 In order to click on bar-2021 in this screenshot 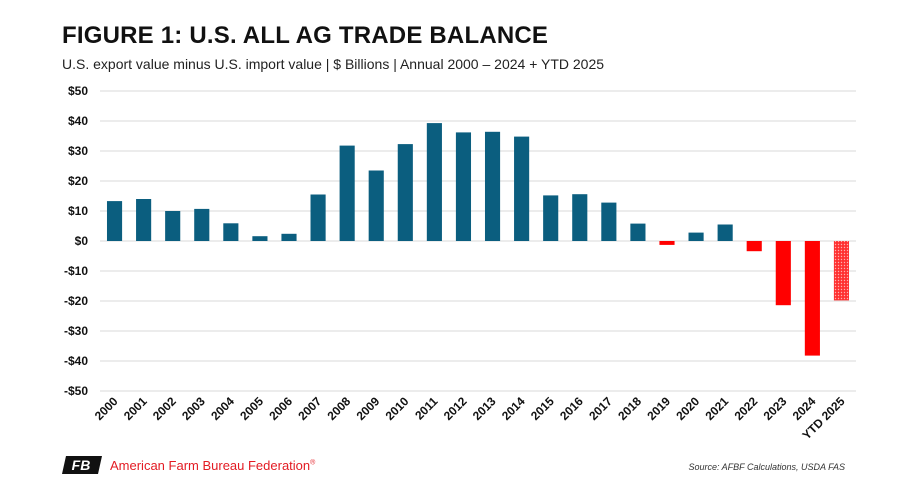, I will do `click(725, 232)`.